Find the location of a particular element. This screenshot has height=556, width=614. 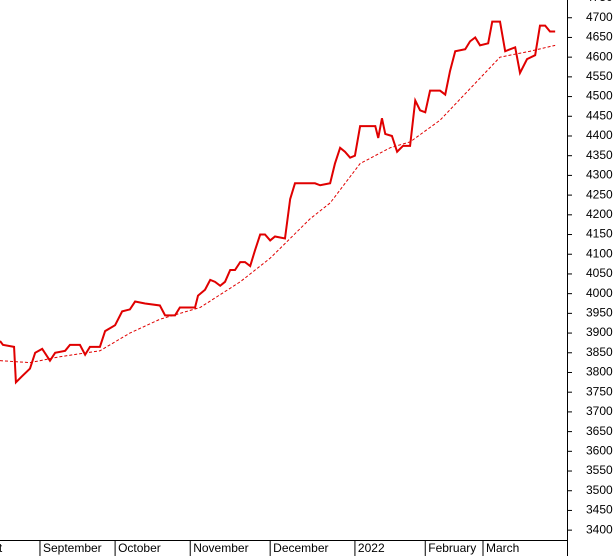

y-tick-label: 4250 is located at coordinates (599, 194).